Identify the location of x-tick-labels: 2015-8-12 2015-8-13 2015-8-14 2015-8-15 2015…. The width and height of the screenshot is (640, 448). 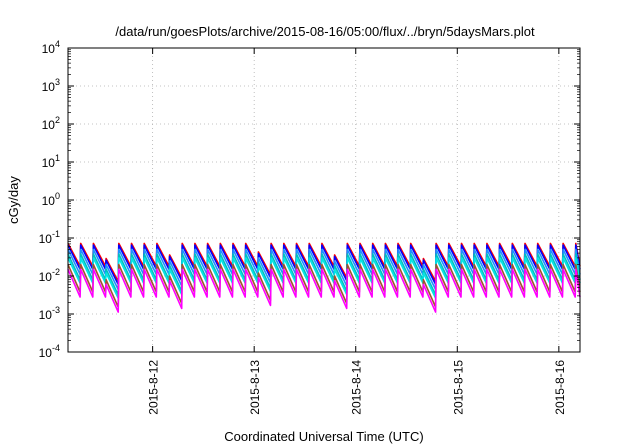
(357, 387).